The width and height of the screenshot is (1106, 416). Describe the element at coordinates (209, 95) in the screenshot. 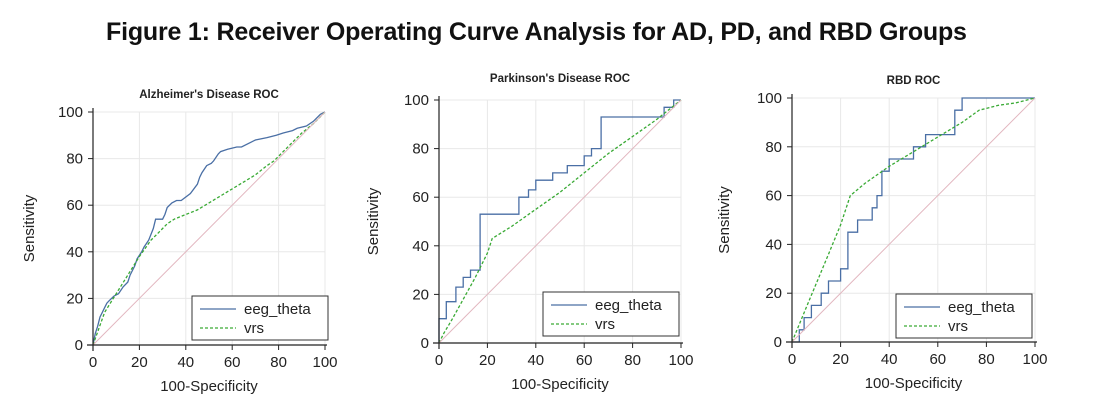

I see `chart-title: Alzheimer's Disease ROC` at that location.